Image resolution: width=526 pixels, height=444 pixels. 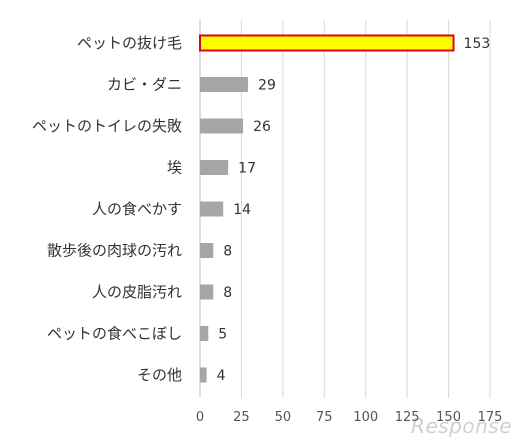 I want to click on data-label: 14, so click(x=242, y=210).